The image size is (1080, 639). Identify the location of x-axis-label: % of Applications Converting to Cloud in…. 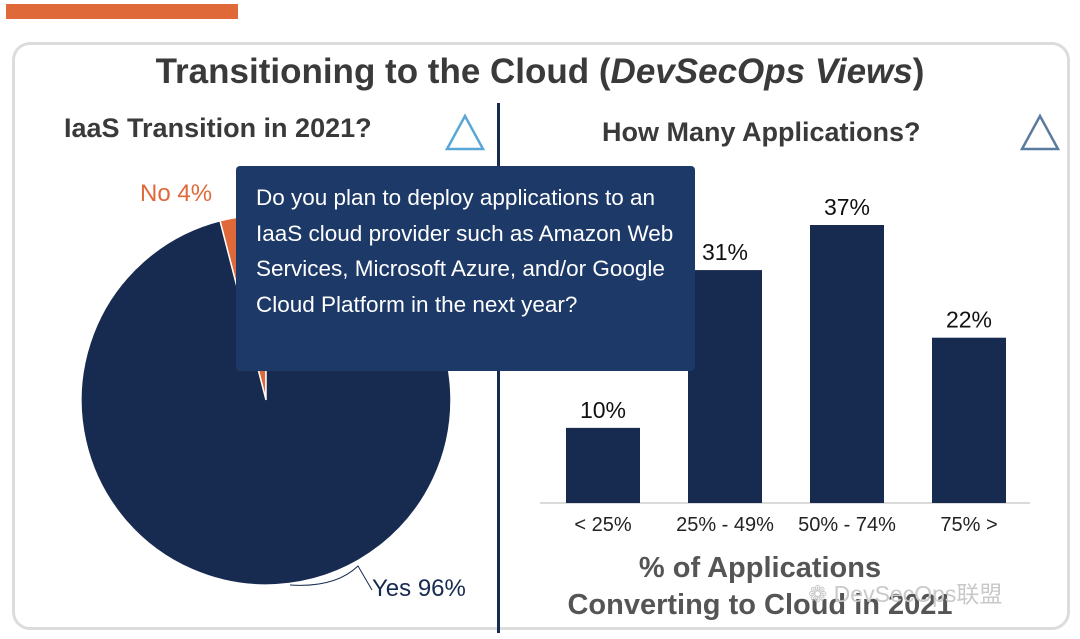
(760, 587).